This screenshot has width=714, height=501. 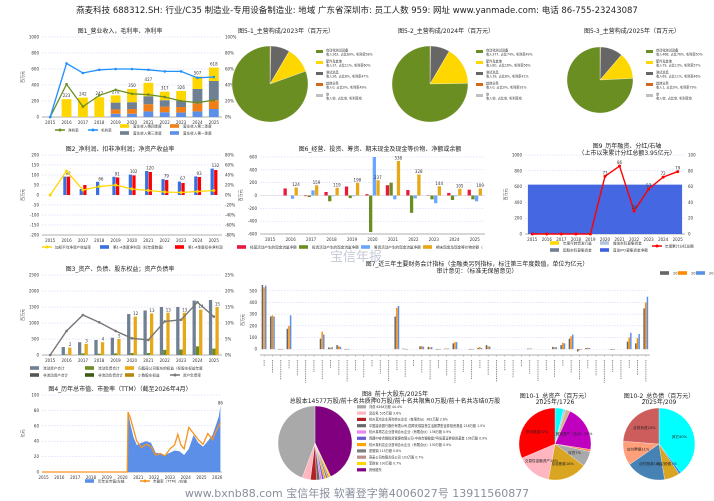 I want to click on legend-detail: 收入39, 占比8%, 毛利率41%, so click(x=507, y=76).